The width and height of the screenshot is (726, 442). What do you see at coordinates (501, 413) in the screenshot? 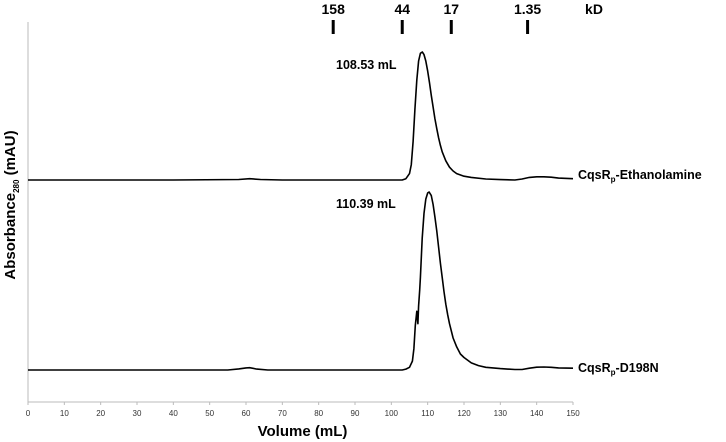
I see `x-tick-label: 130` at bounding box center [501, 413].